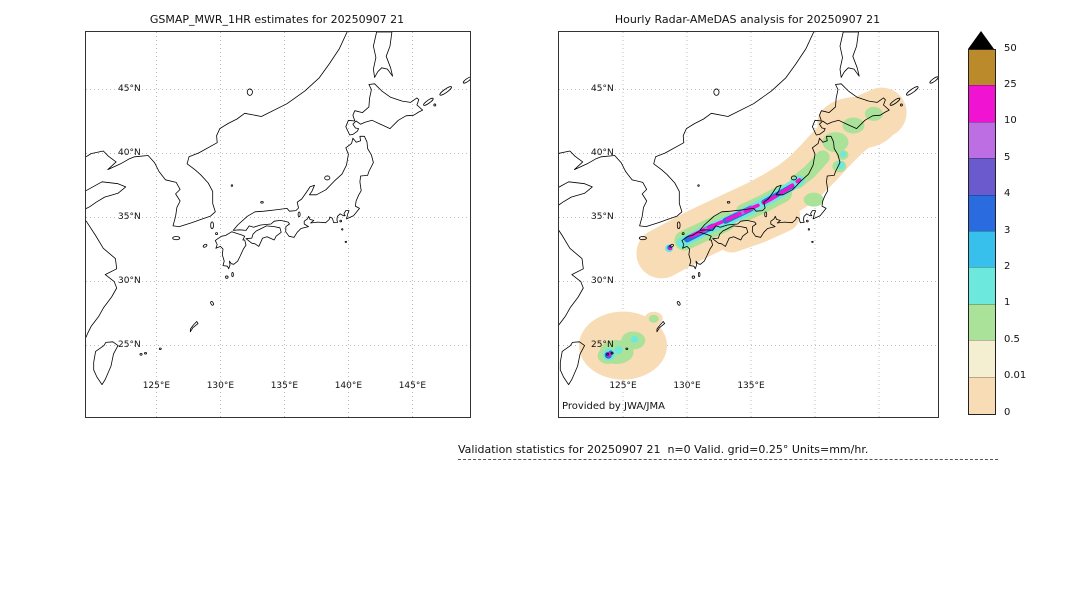  I want to click on colorbar-value-label: 10, so click(1010, 121).